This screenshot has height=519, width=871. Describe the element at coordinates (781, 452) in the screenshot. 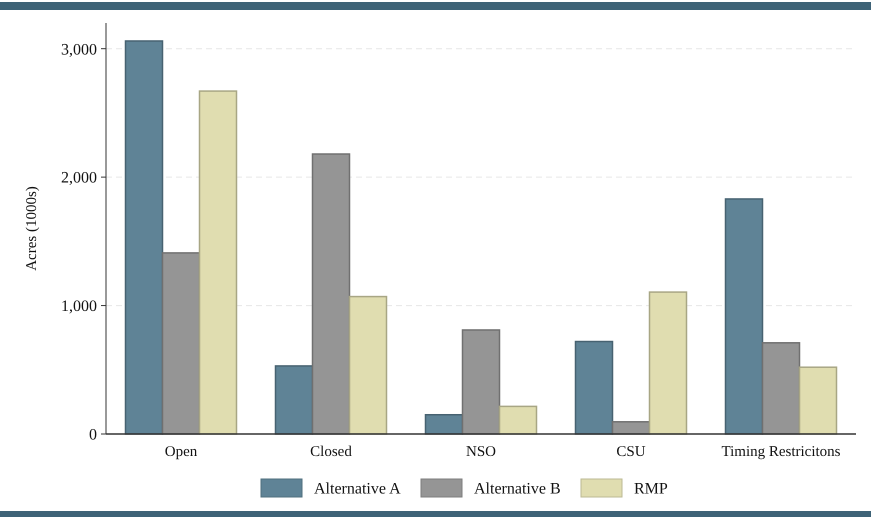

I see `x-tick-label: Timing Restricitons` at that location.